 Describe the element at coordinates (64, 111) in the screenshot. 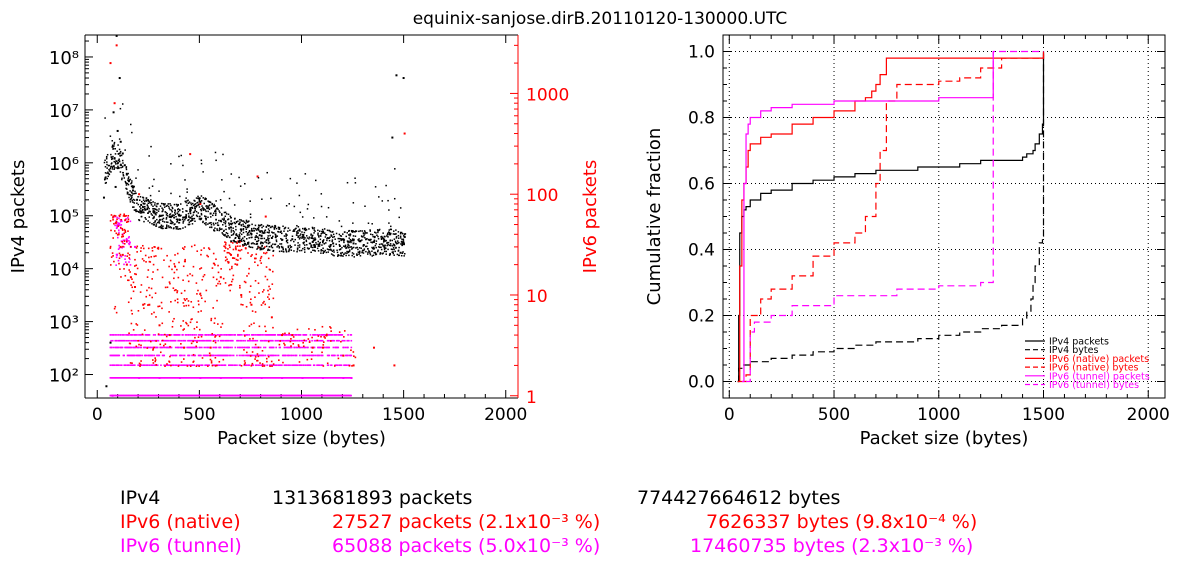

I see `y-tick-label: 10⁷` at that location.